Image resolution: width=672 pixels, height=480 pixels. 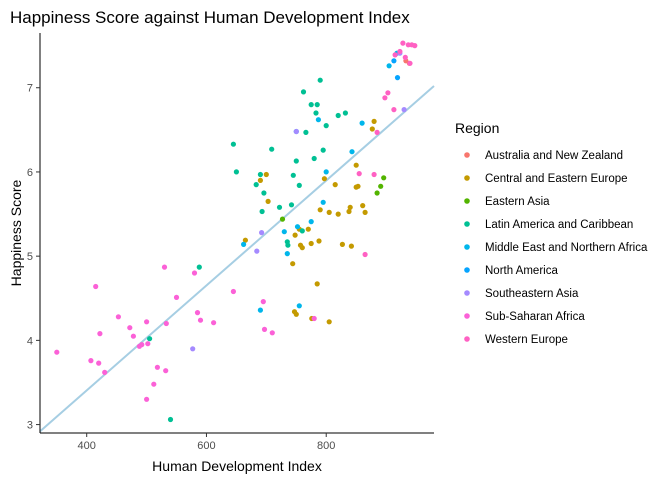 I want to click on legend-label: Eastern Asia, so click(x=517, y=202).